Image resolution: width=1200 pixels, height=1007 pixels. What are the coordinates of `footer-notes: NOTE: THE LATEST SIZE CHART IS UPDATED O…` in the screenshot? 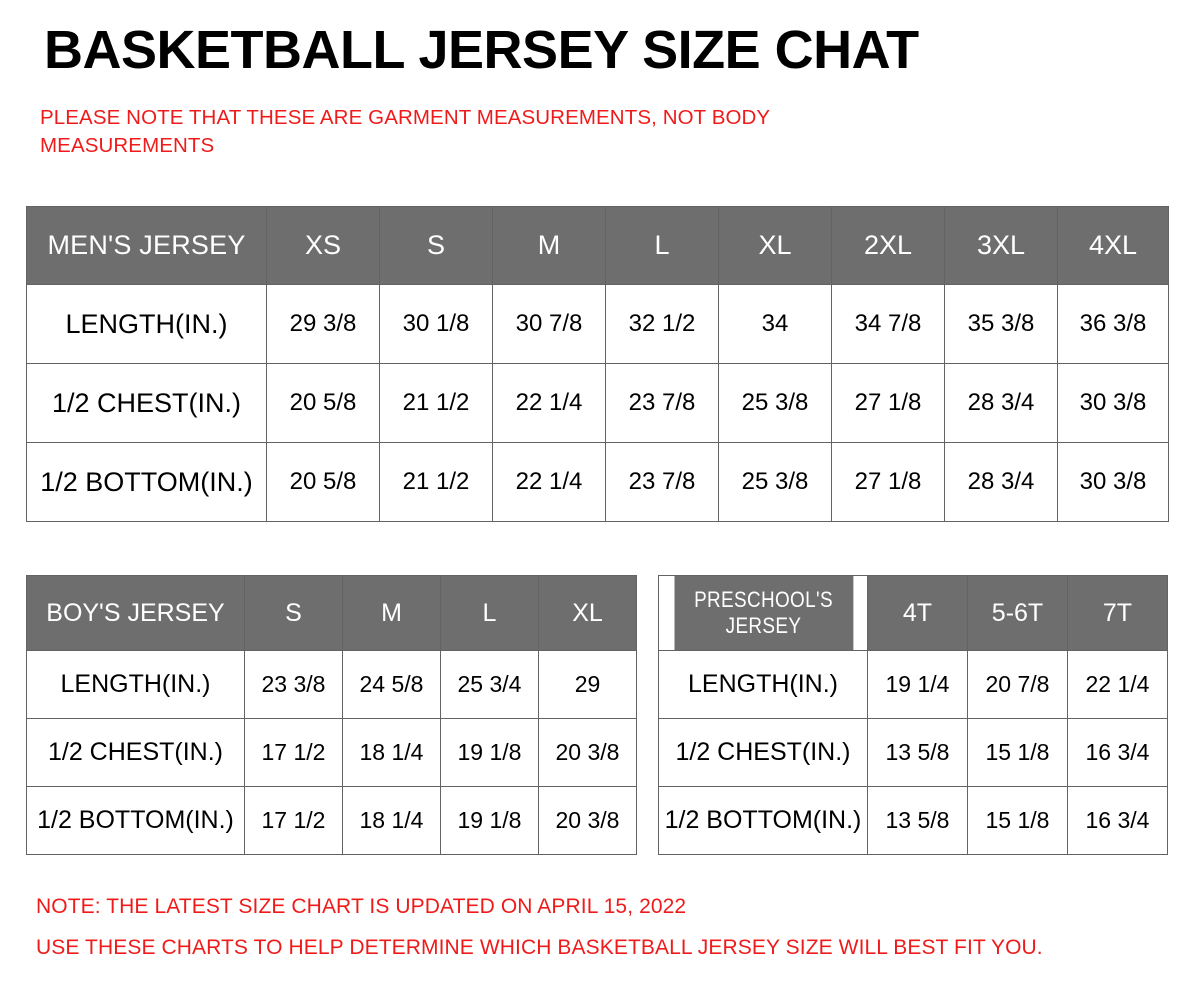 It's located at (606, 927).